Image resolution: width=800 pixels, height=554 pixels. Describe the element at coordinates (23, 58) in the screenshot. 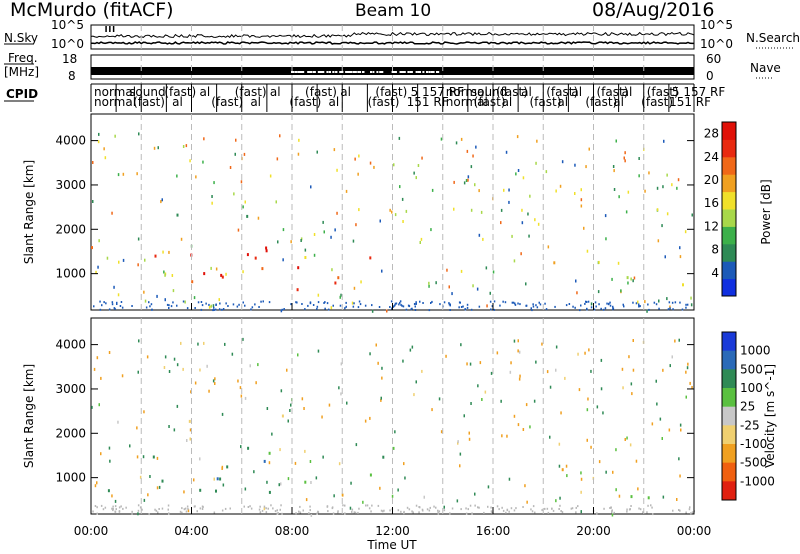

I see `freq-label: Freq.` at that location.